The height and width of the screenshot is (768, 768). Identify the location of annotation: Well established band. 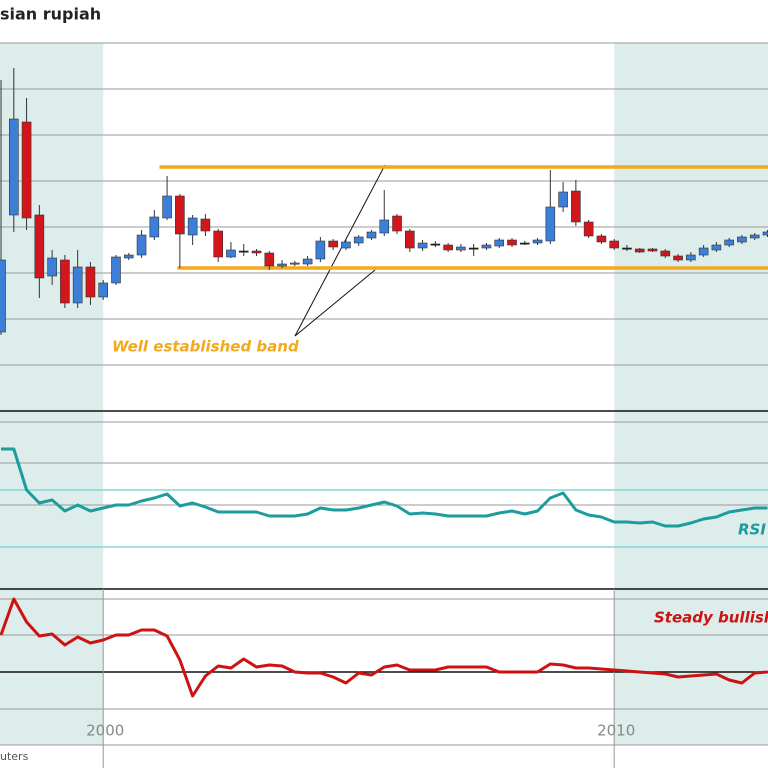
(205, 347).